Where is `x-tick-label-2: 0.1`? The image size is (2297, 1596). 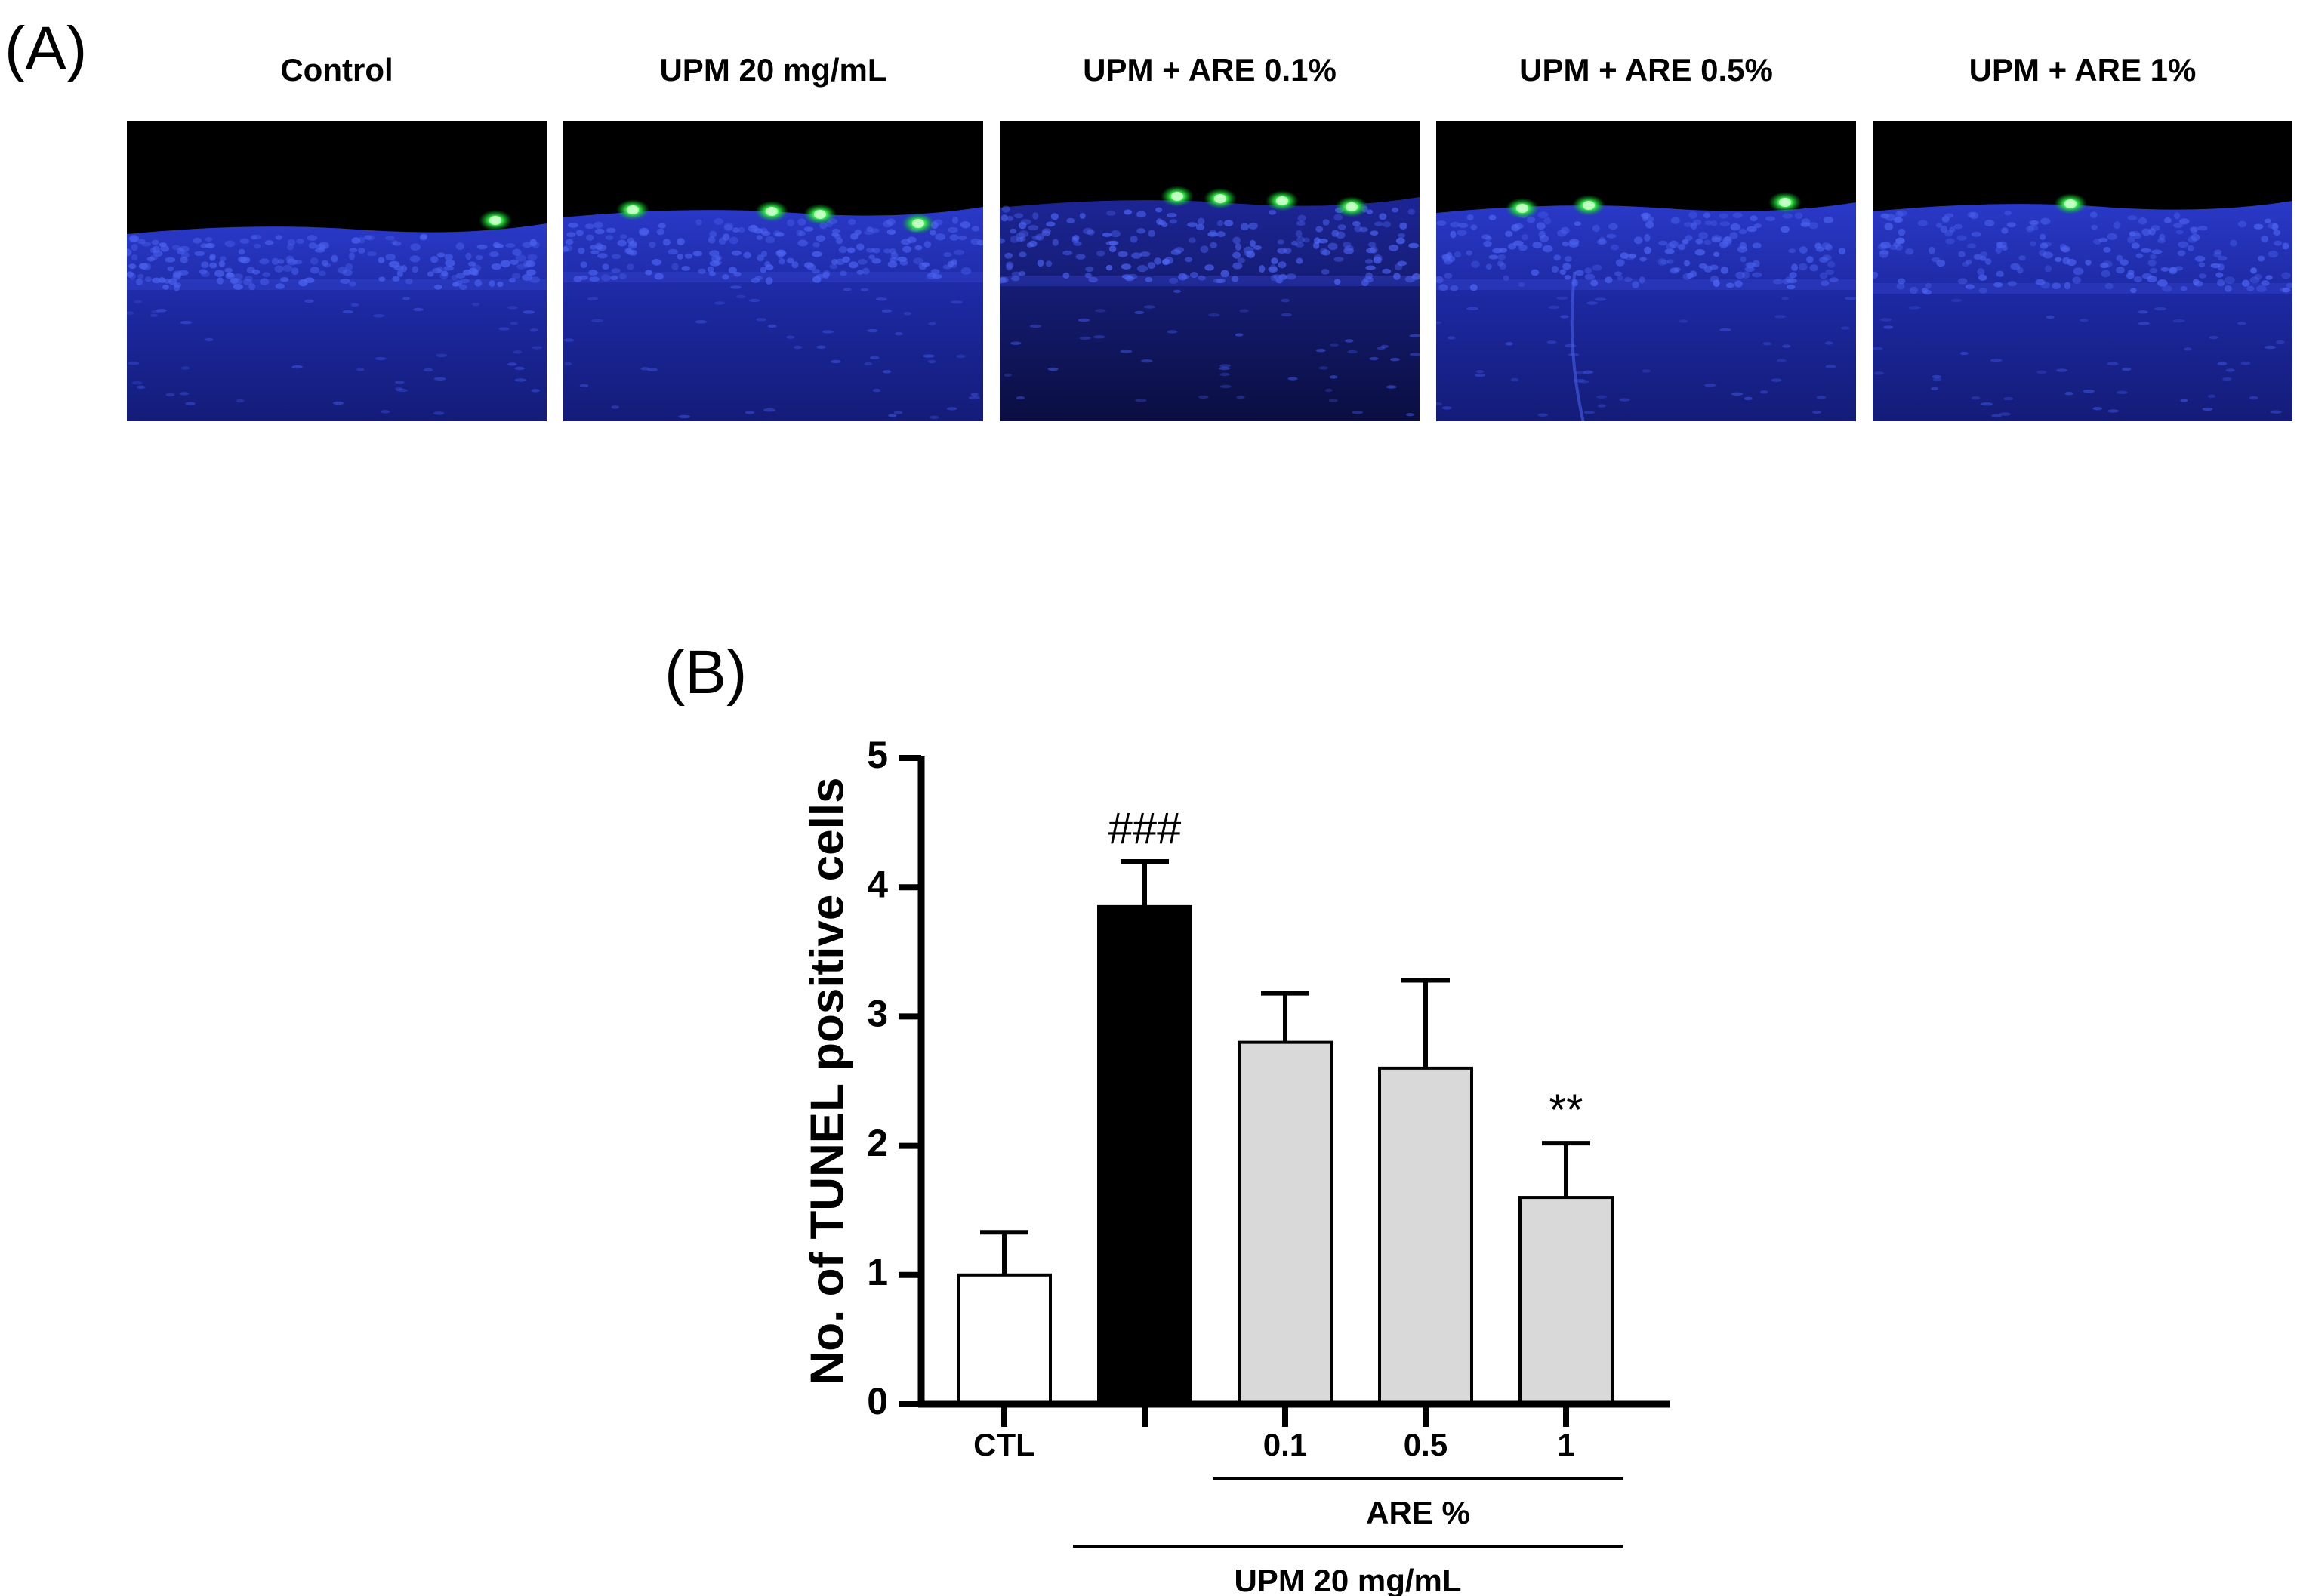
x-tick-label-2: 0.1 is located at coordinates (1285, 1444).